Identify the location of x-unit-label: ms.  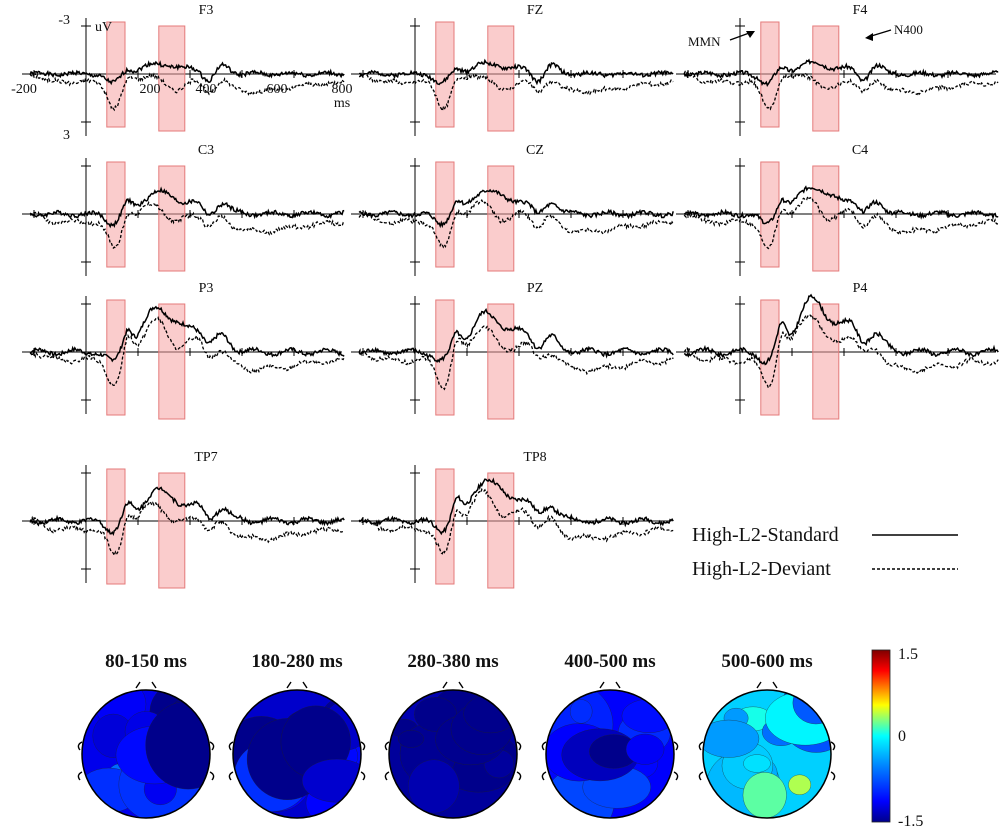
(342, 103).